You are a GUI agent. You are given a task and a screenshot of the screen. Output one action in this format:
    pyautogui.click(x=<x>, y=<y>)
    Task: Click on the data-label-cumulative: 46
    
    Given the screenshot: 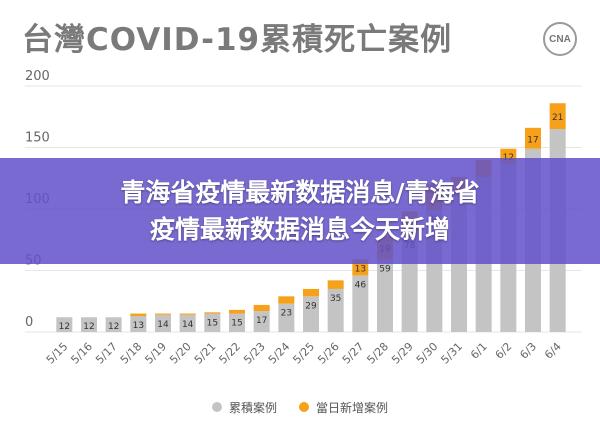 What is the action you would take?
    pyautogui.click(x=361, y=285)
    